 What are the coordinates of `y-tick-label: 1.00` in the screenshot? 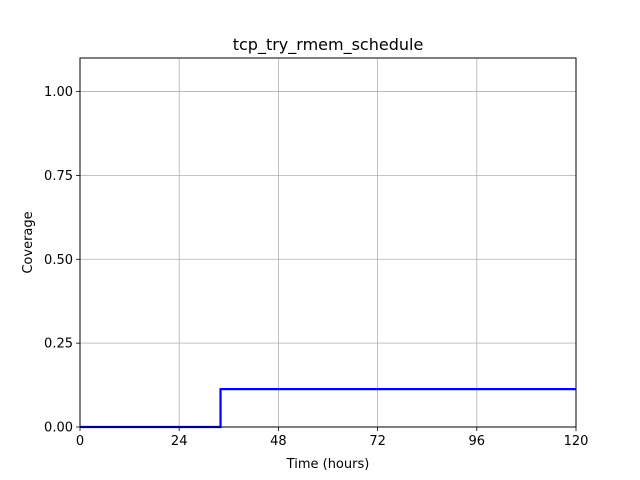 It's located at (58, 92).